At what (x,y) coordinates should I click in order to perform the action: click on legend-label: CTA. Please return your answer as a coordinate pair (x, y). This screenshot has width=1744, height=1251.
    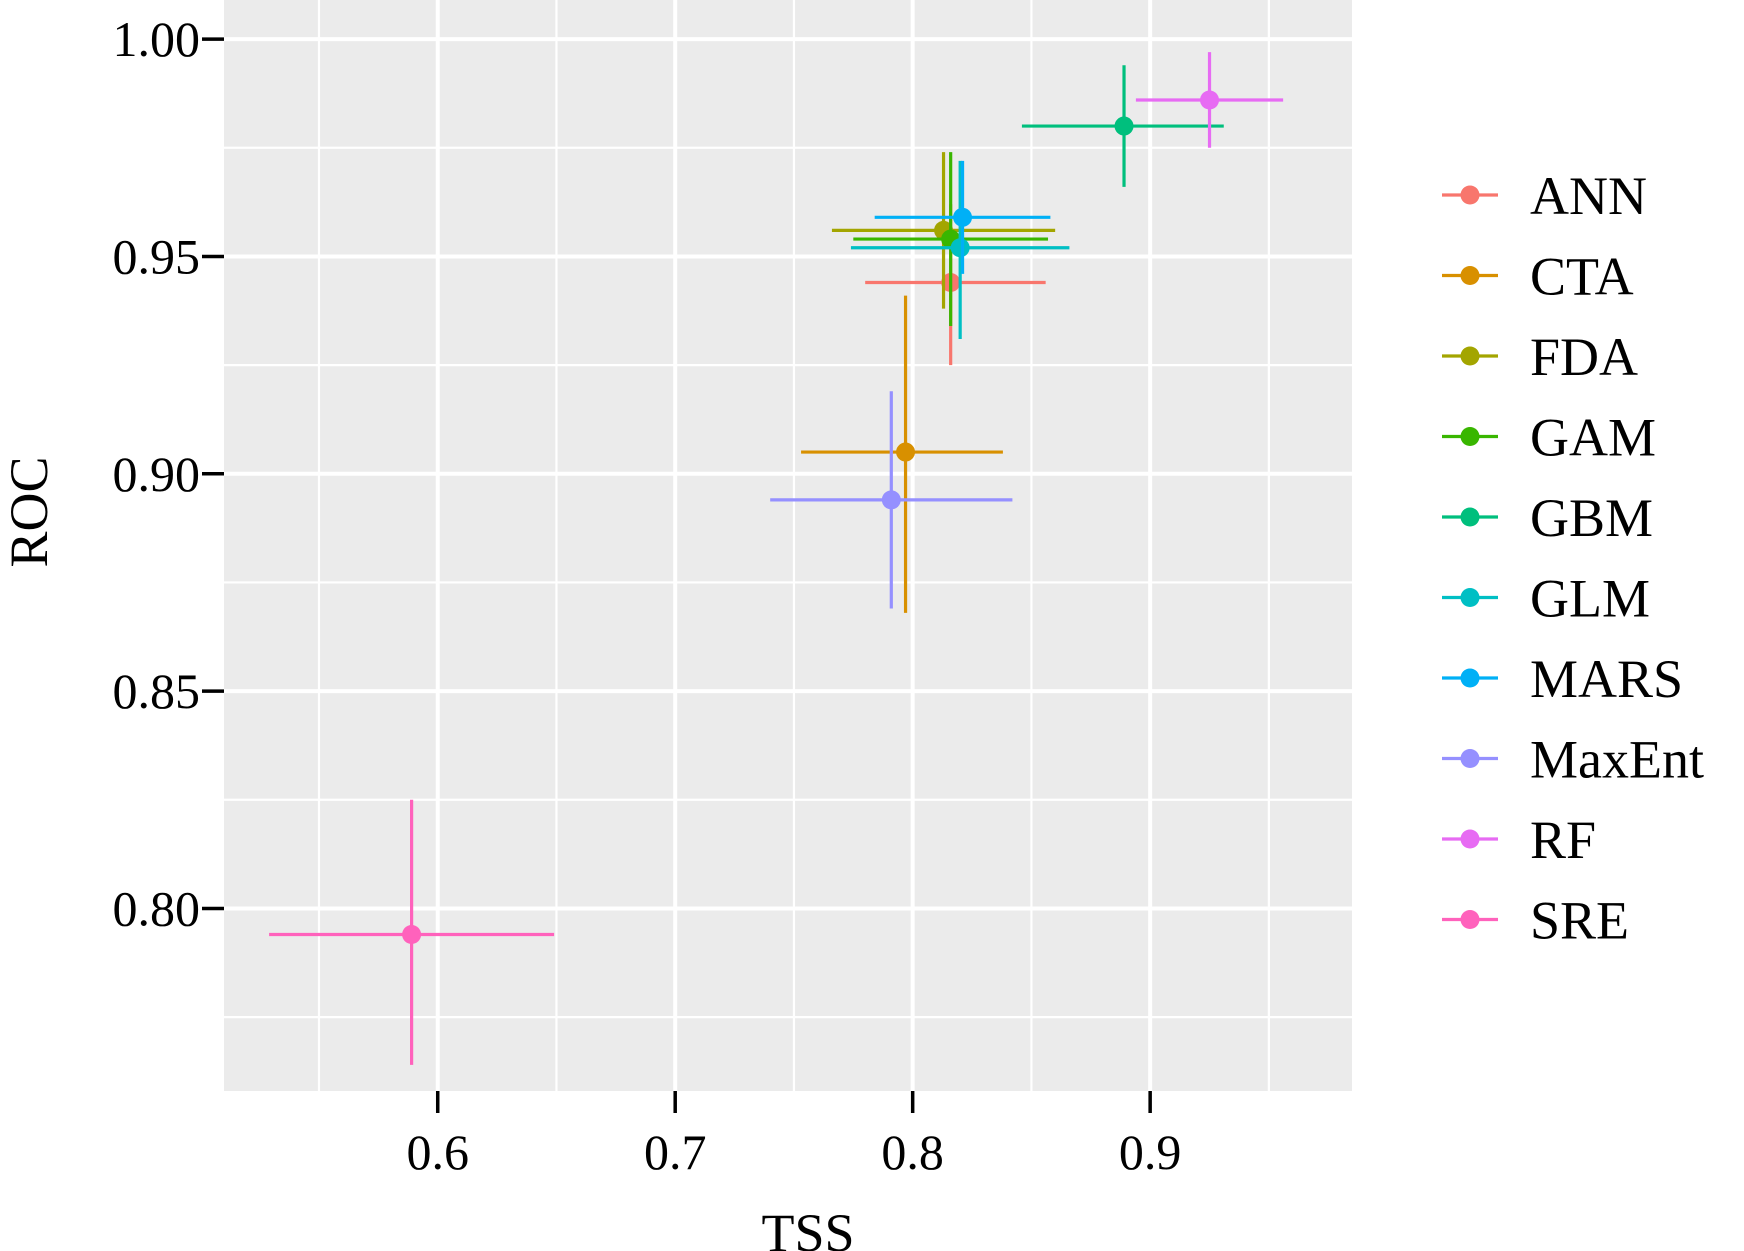
    Looking at the image, I should click on (1582, 277).